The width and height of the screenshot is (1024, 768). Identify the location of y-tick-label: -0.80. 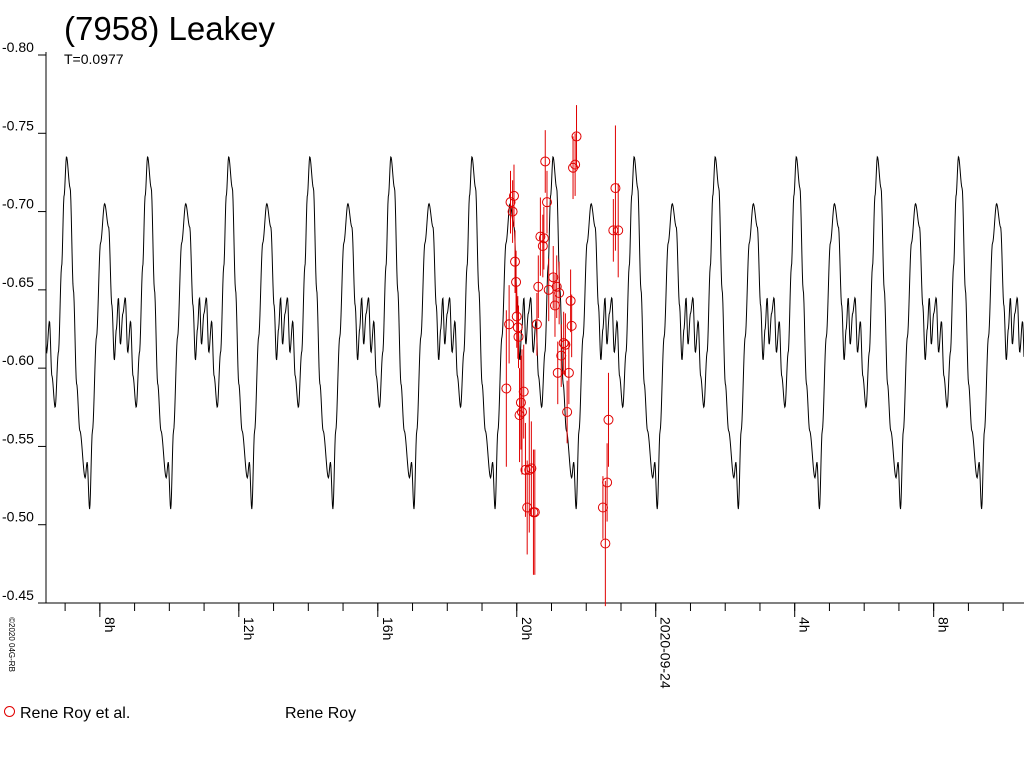
(18, 47).